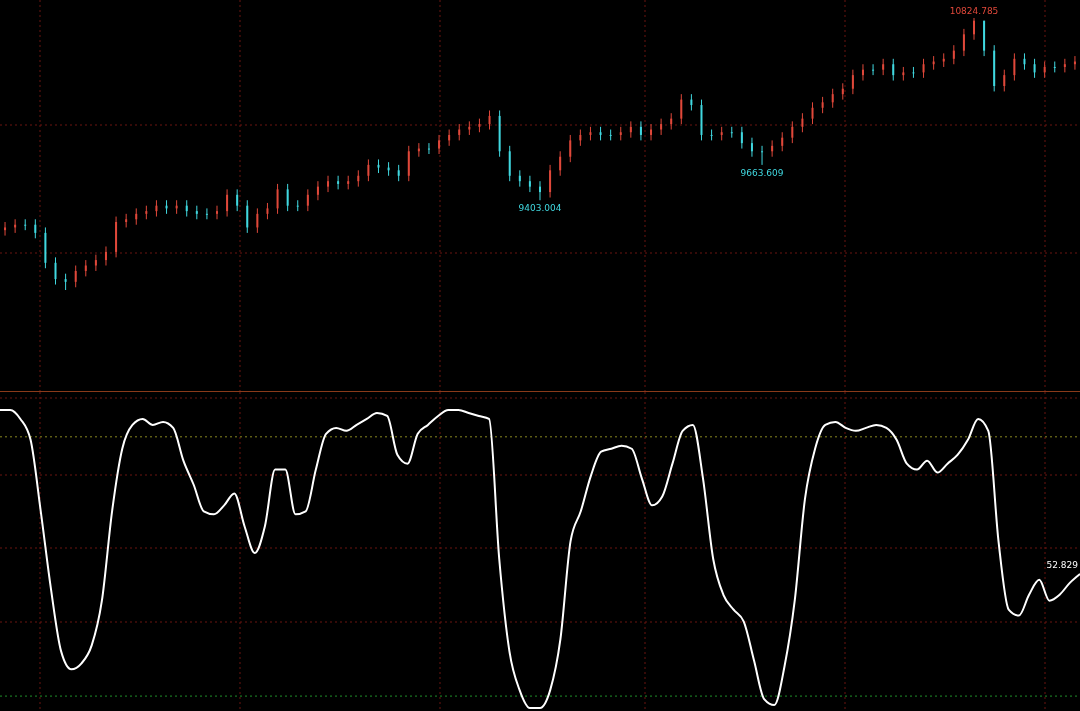 This screenshot has height=711, width=1080. What do you see at coordinates (762, 172) in the screenshot?
I see `text: 9663.609` at bounding box center [762, 172].